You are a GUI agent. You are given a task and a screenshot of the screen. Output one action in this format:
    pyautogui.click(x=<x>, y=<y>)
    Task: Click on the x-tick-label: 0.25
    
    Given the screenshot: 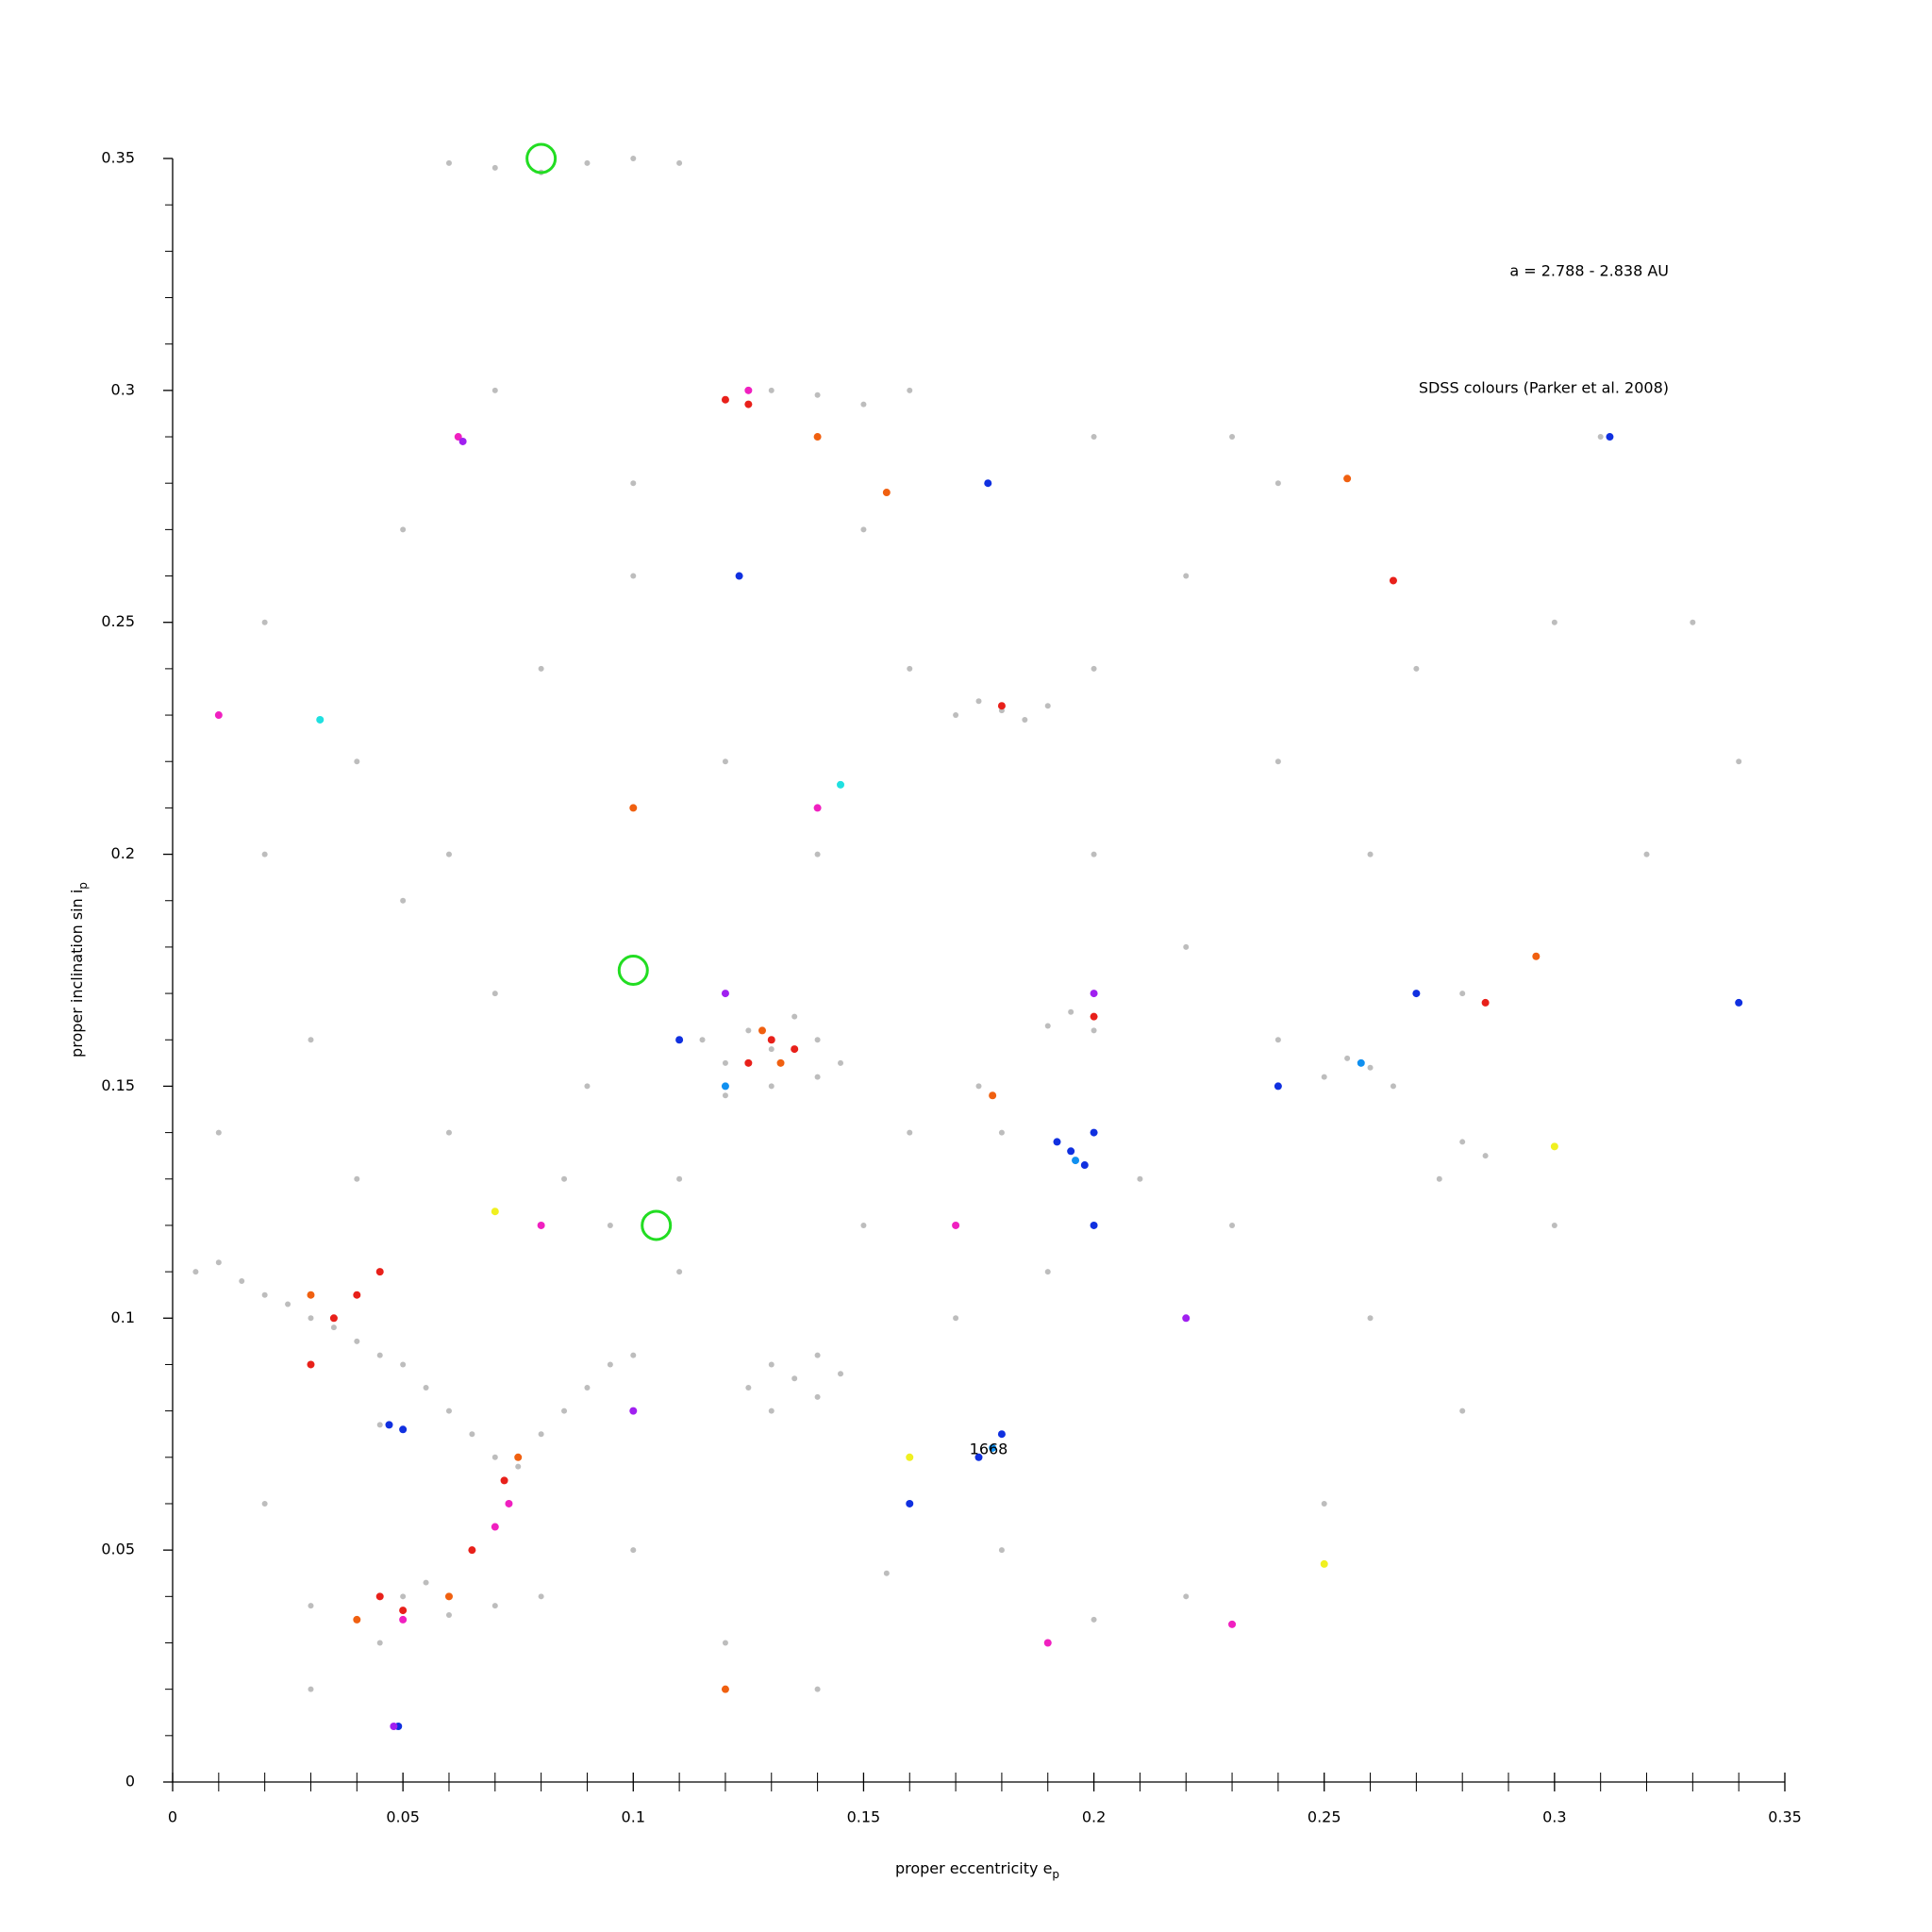 What is the action you would take?
    pyautogui.click(x=1324, y=1817)
    